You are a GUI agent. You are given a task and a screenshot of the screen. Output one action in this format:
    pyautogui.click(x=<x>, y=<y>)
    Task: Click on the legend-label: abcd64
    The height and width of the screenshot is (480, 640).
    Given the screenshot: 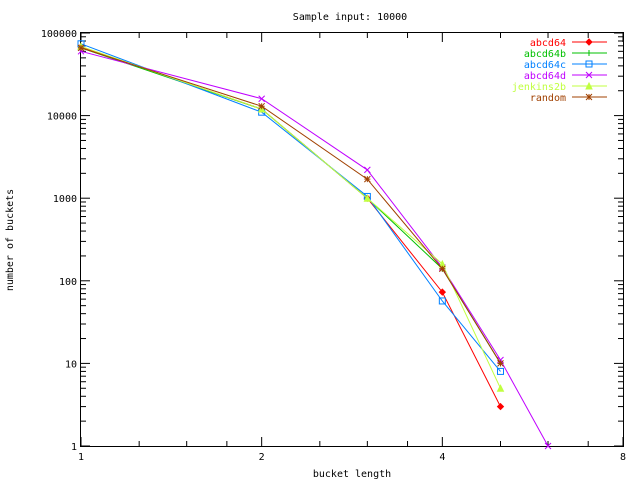 What is the action you would take?
    pyautogui.click(x=548, y=43)
    